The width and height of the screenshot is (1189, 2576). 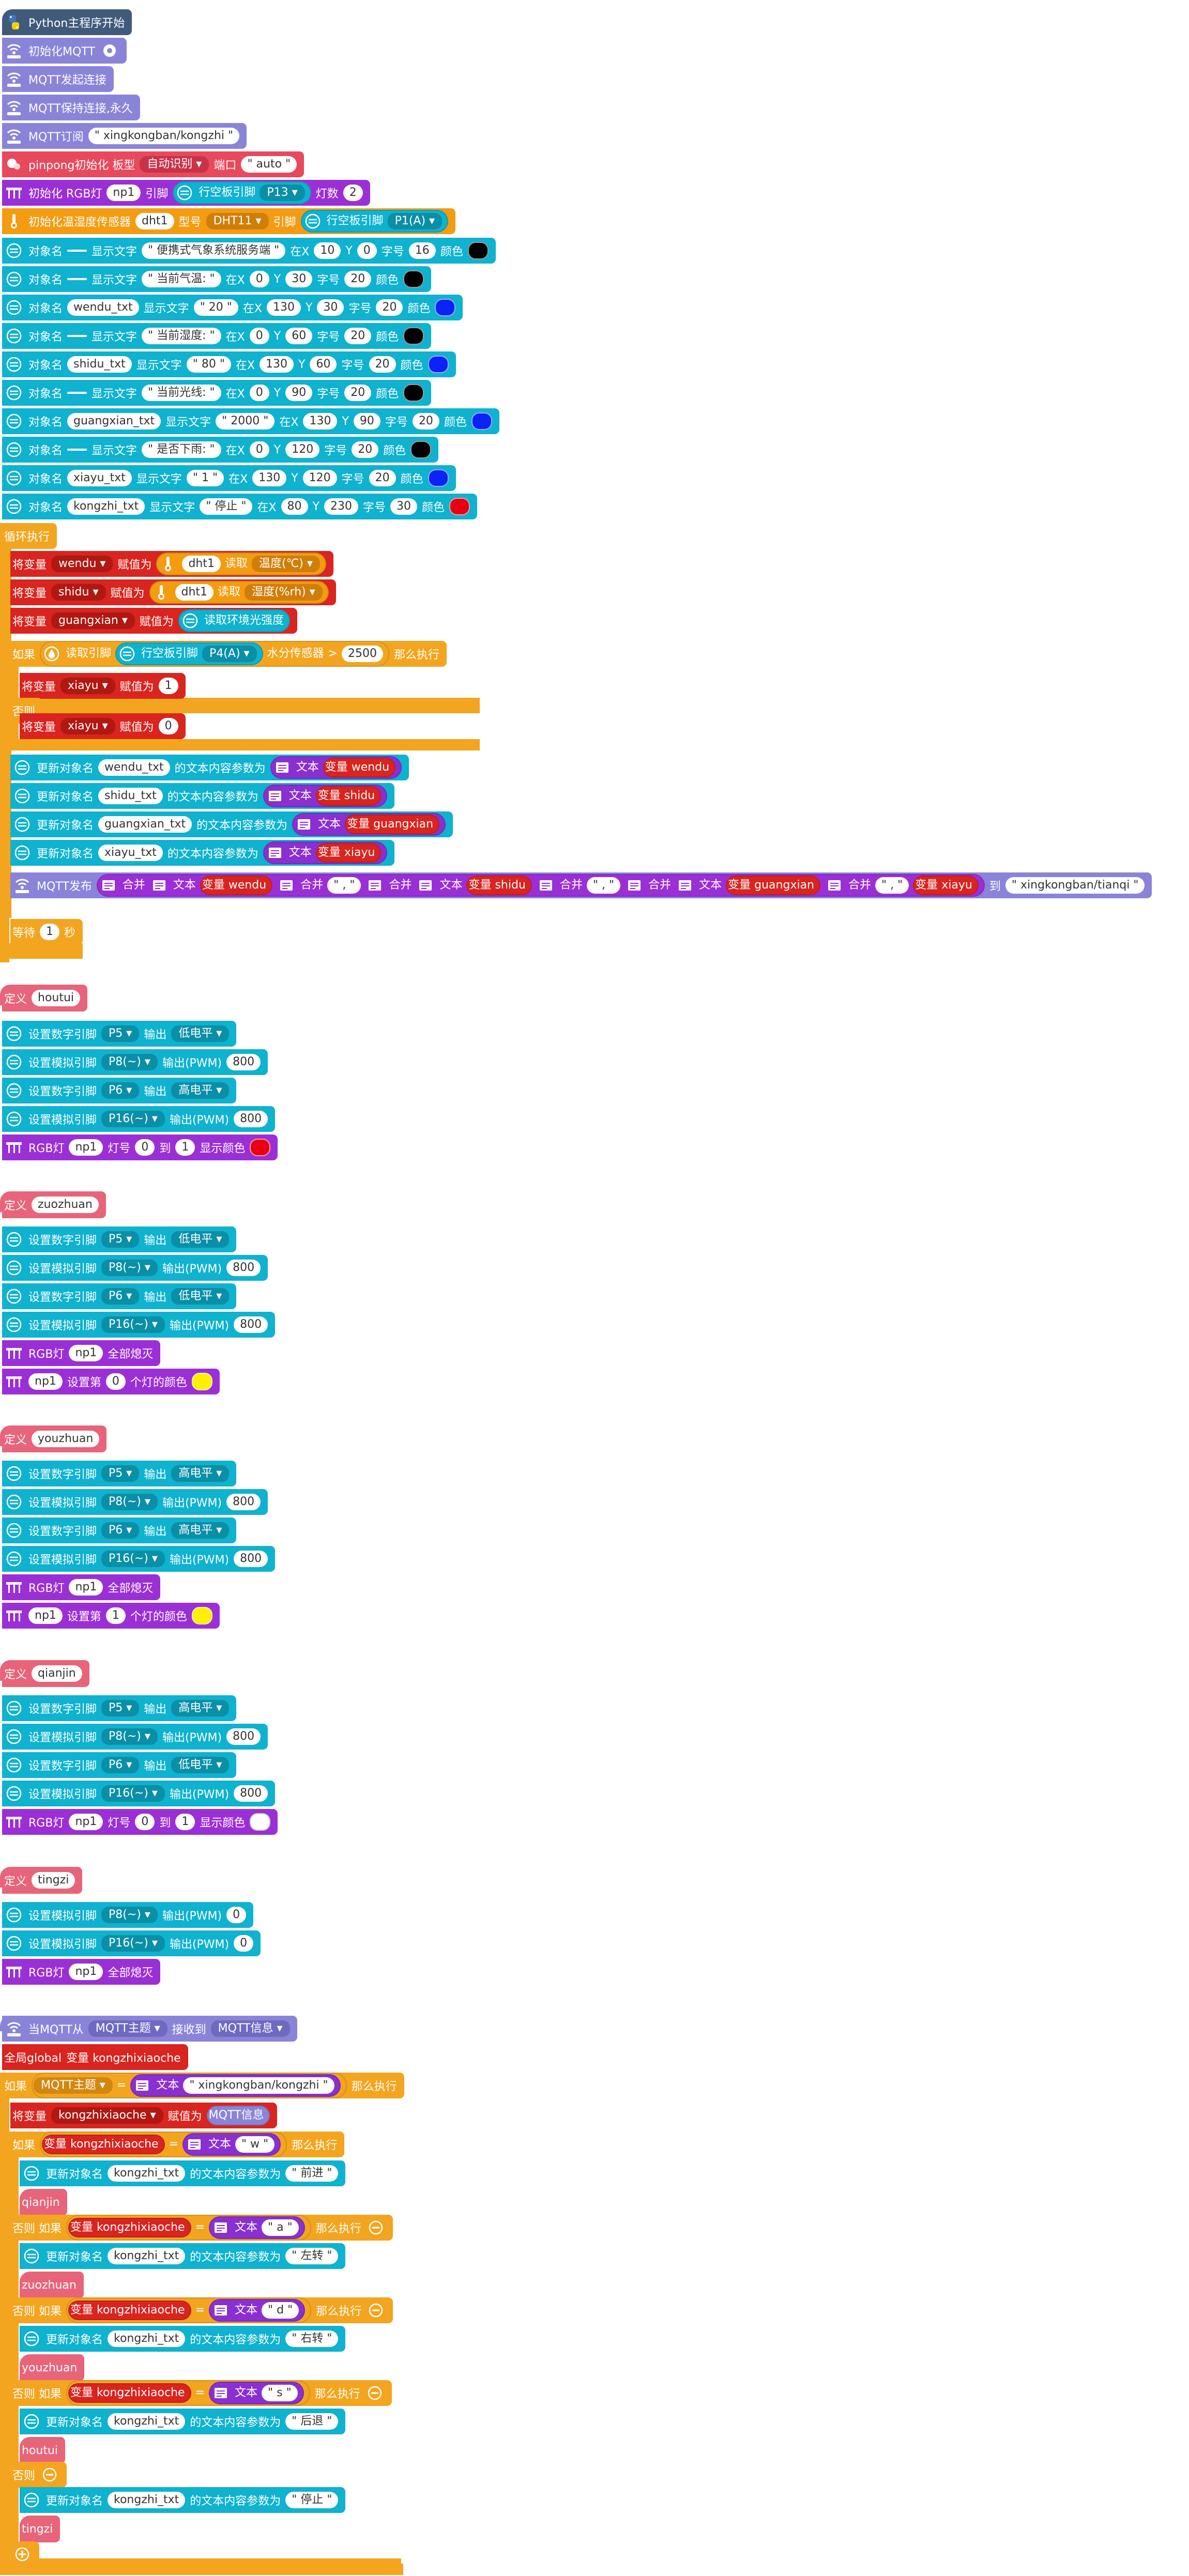 What do you see at coordinates (353, 193) in the screenshot?
I see `value-field: 2` at bounding box center [353, 193].